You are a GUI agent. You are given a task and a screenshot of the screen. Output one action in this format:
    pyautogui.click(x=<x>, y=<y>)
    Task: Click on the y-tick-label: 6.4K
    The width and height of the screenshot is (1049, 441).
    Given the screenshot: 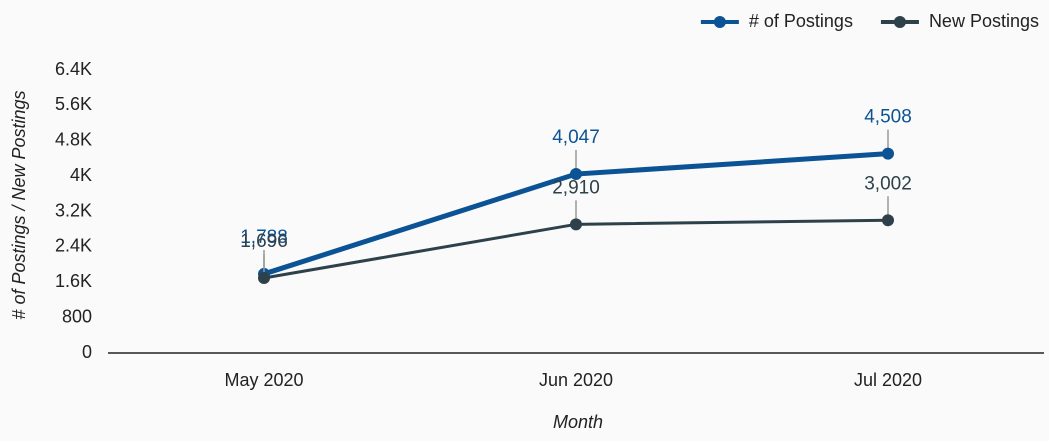 What is the action you would take?
    pyautogui.click(x=73, y=69)
    